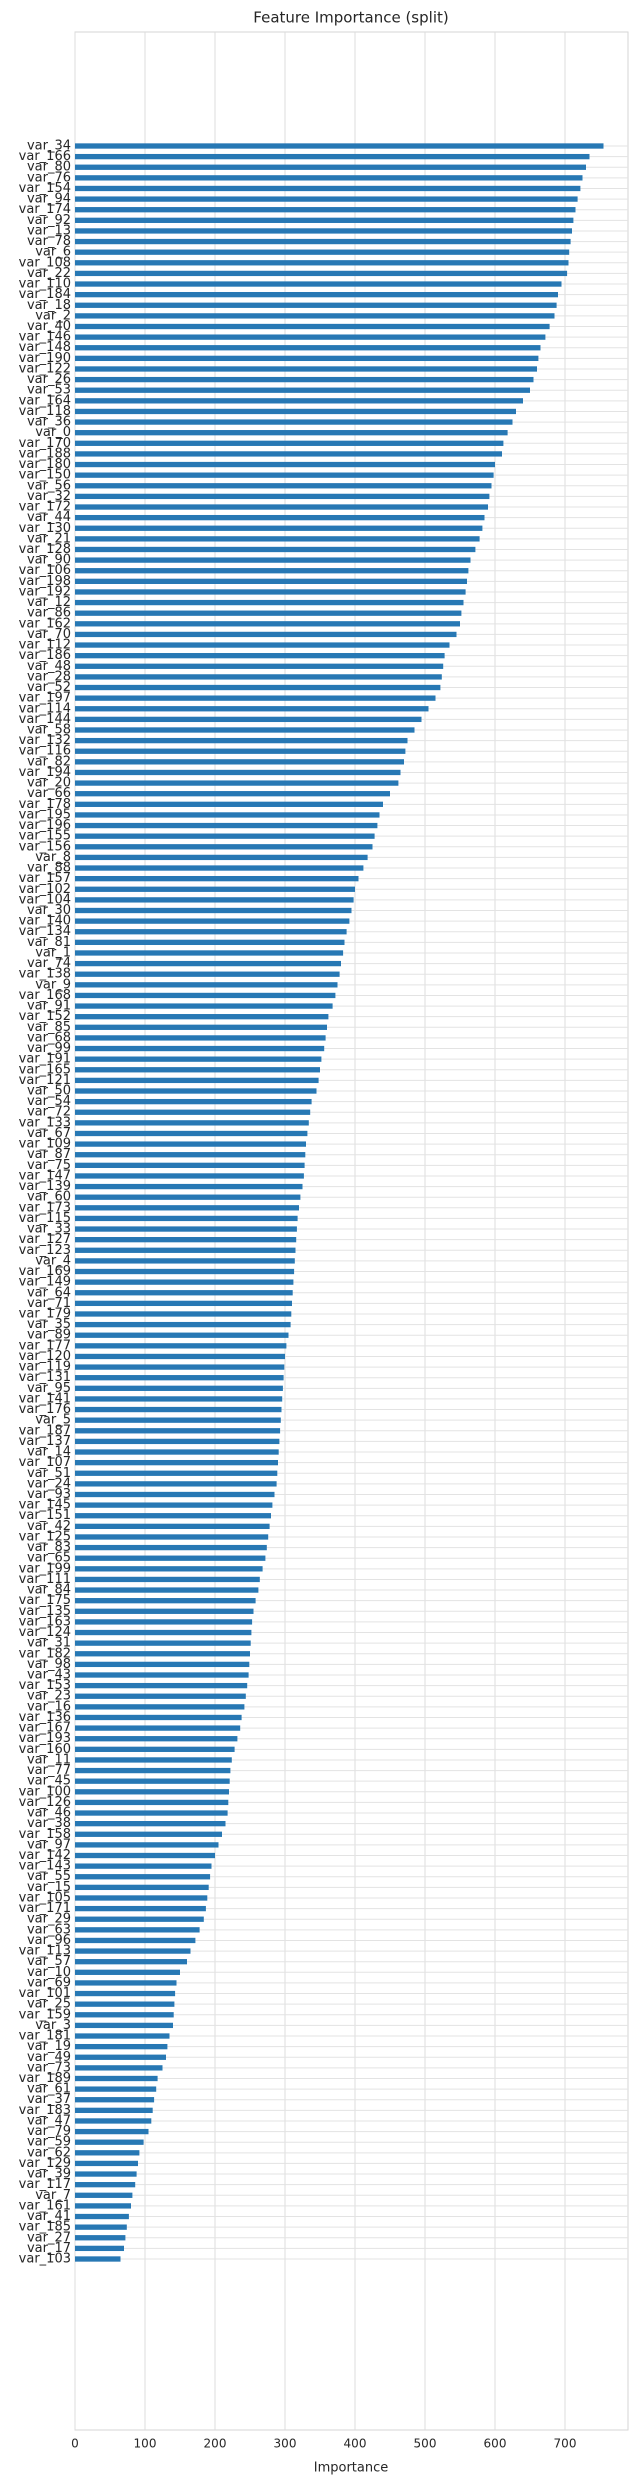 This screenshot has height=2480, width=640. What do you see at coordinates (49, 1823) in the screenshot?
I see `y-tick-label: var_38` at bounding box center [49, 1823].